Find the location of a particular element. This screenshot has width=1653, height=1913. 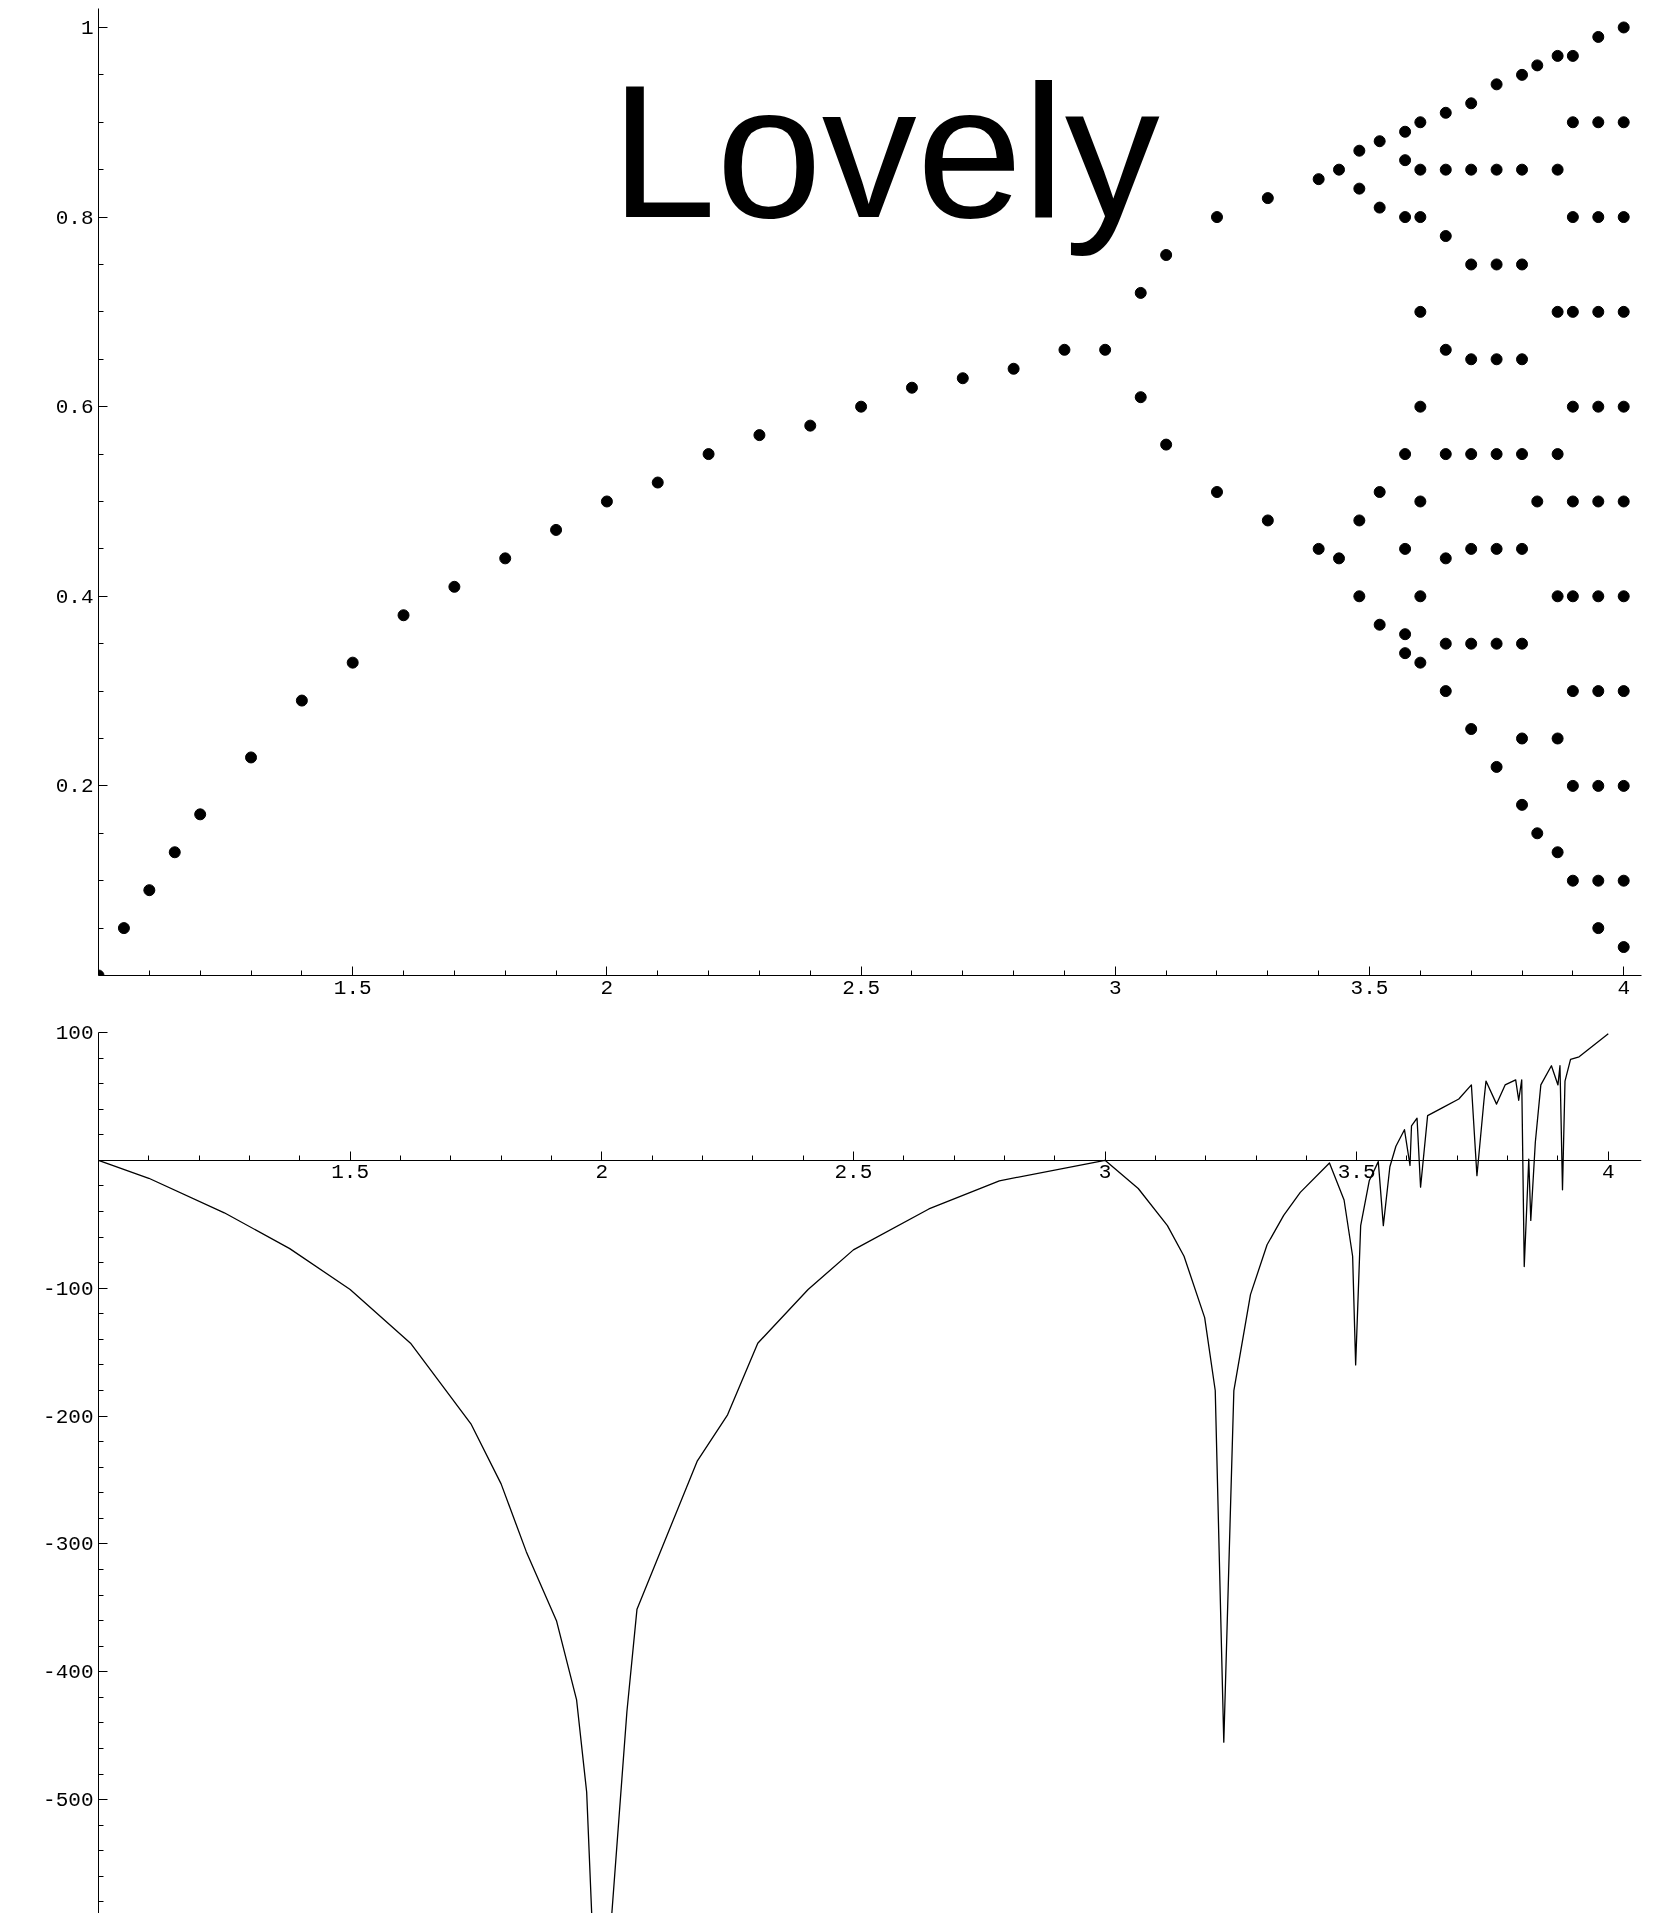

y-tick-label: -200 is located at coordinates (68, 1417).